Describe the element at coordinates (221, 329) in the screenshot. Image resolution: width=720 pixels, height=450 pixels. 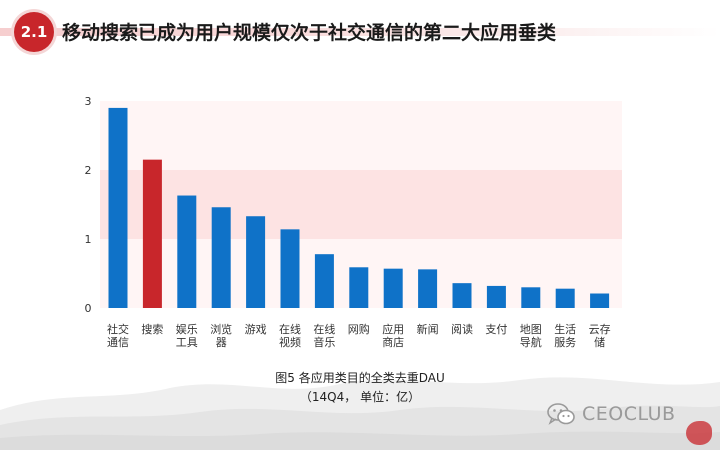
I see `x-tick-label-line: 浏览` at that location.